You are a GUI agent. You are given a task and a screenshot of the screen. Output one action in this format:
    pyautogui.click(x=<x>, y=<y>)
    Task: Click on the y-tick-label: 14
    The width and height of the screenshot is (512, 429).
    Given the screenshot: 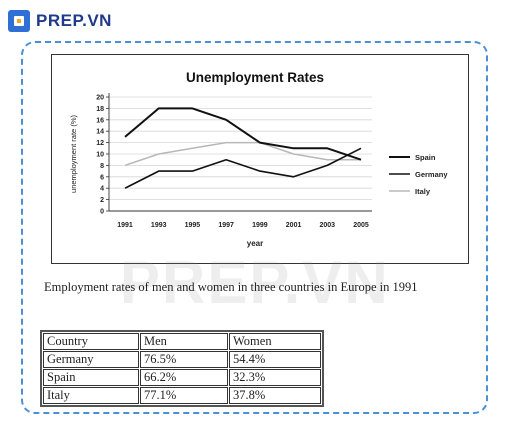 What is the action you would take?
    pyautogui.click(x=100, y=132)
    